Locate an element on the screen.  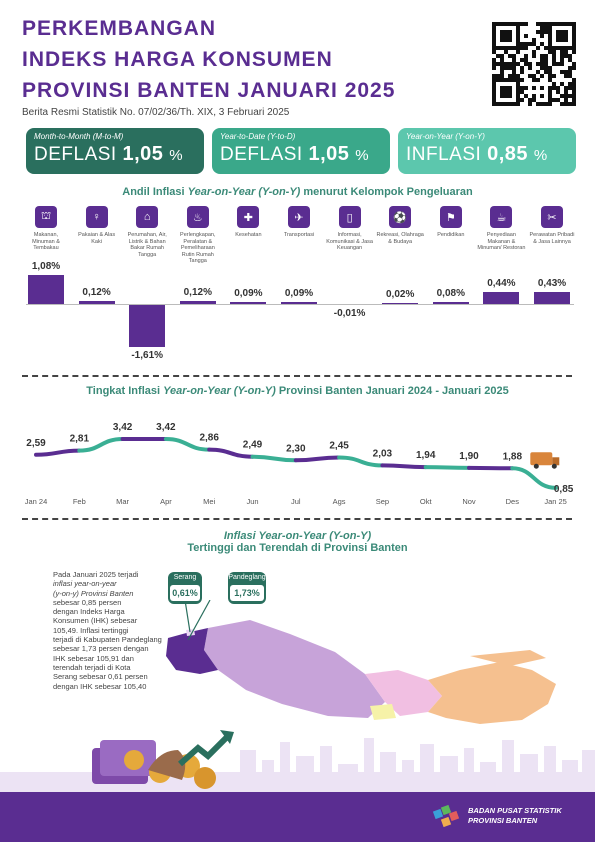
bar-category-label: Perawatan Pribadi & Jasa Lainnya is located at coordinates (552, 238).